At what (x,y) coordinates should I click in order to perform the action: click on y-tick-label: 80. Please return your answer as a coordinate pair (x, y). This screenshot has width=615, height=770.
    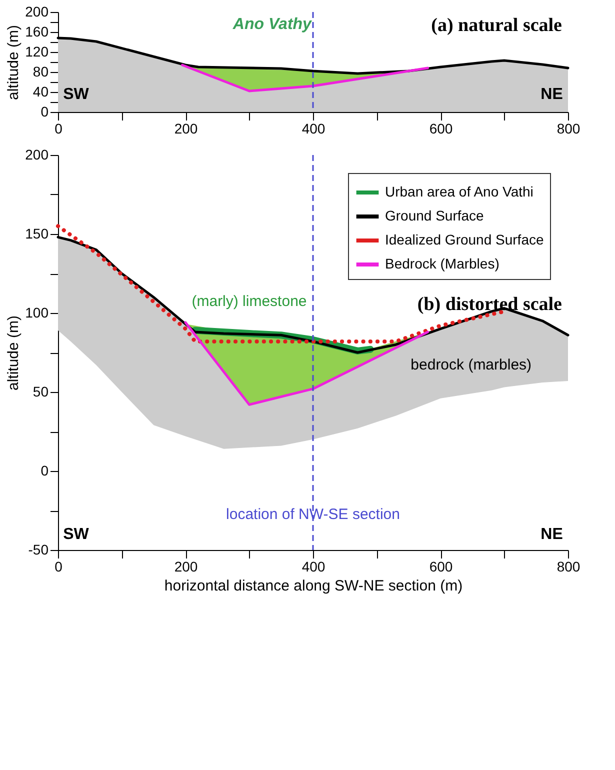
    Looking at the image, I should click on (40, 72).